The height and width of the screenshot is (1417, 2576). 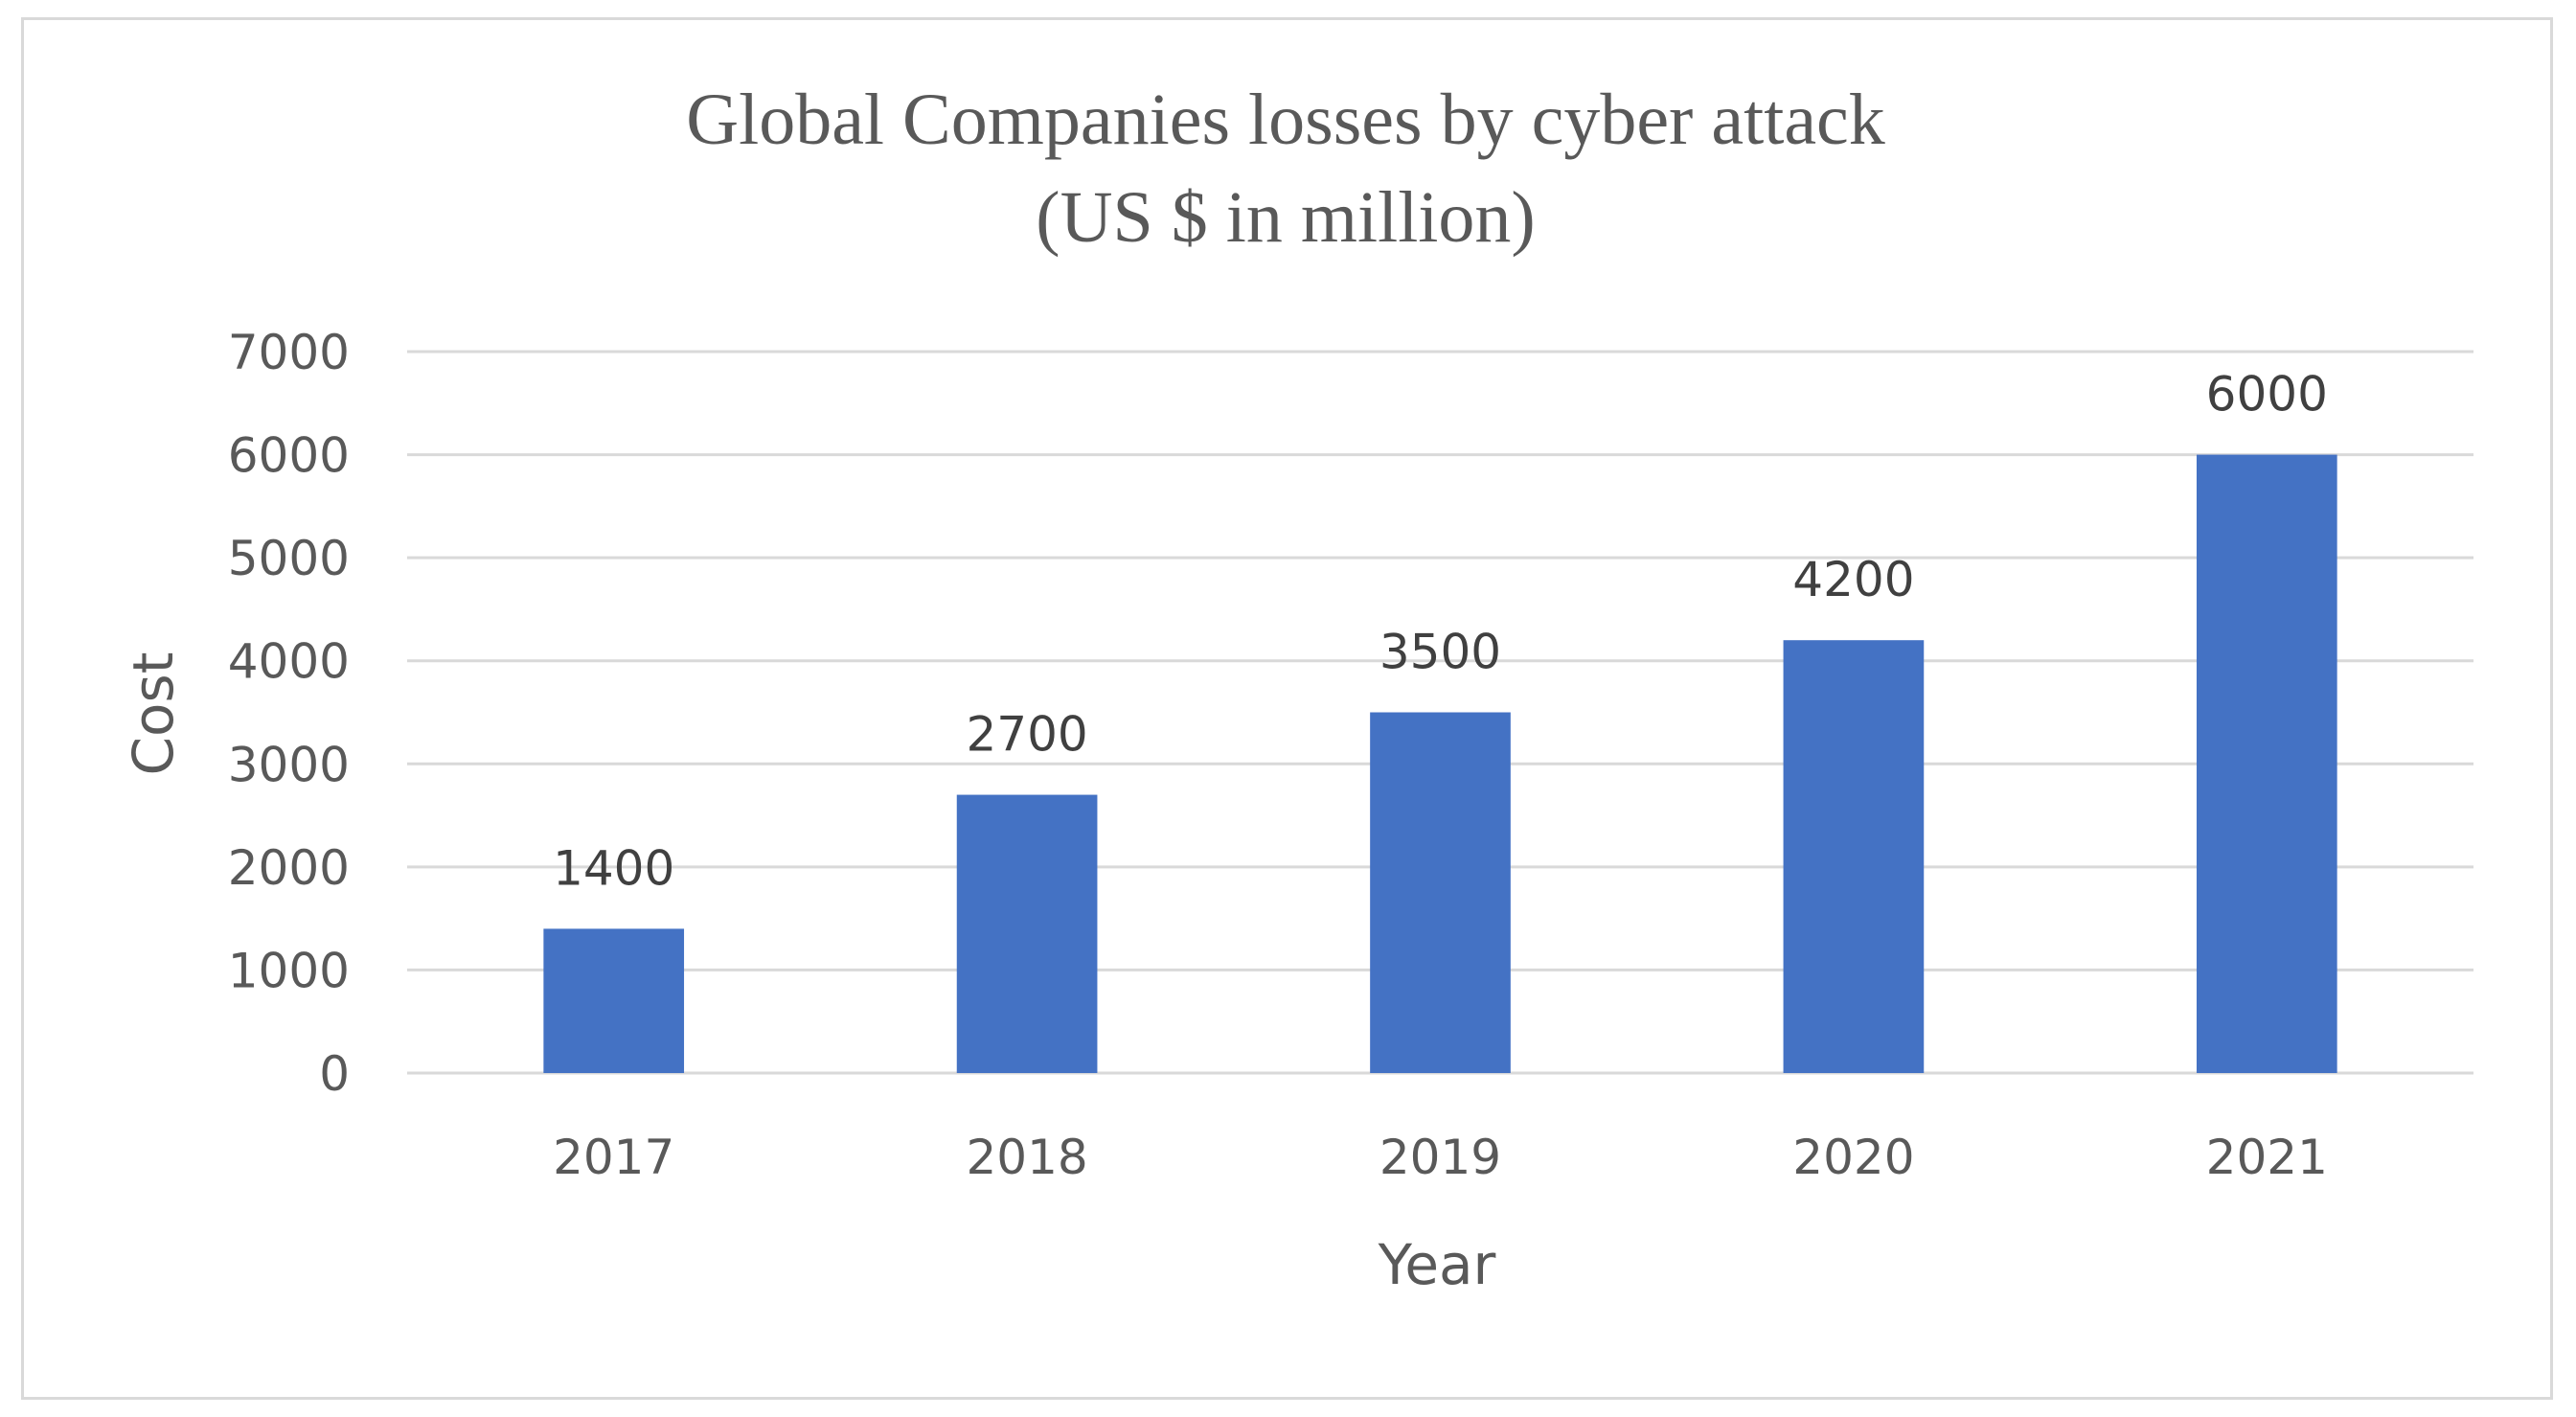 What do you see at coordinates (1441, 892) in the screenshot?
I see `bar-2019` at bounding box center [1441, 892].